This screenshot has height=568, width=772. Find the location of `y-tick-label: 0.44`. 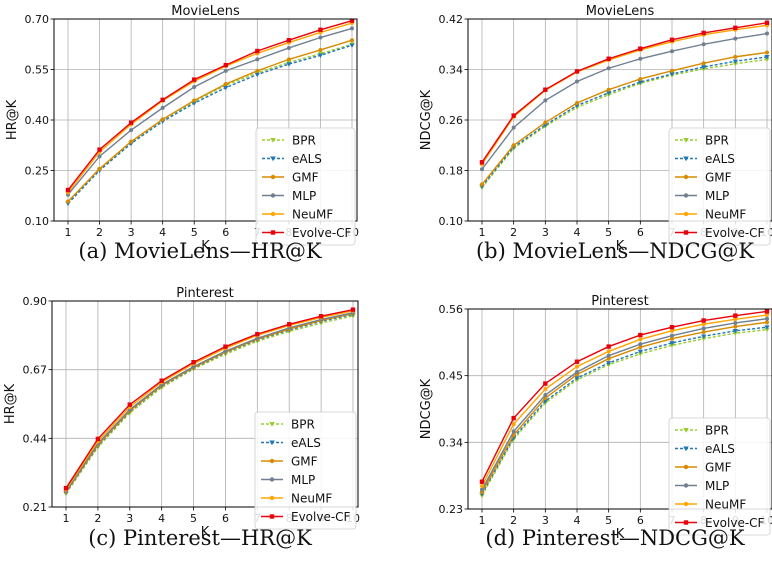

y-tick-label: 0.44 is located at coordinates (35, 438).